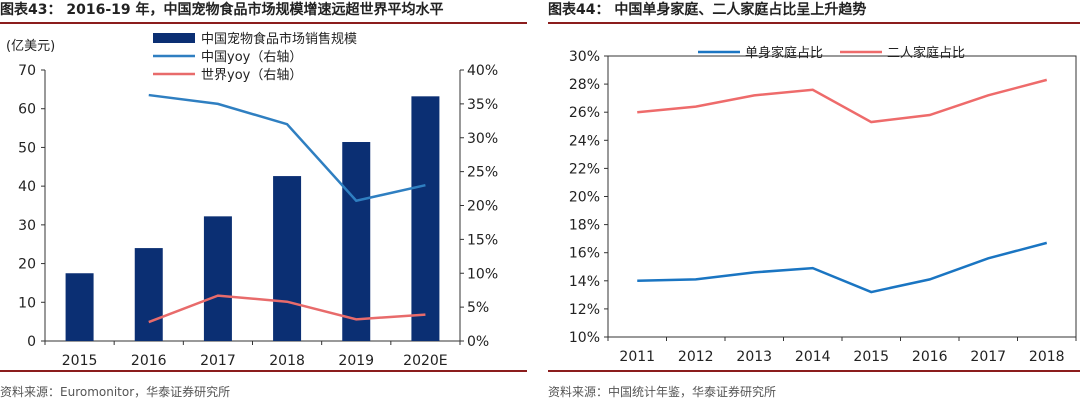  Describe the element at coordinates (707, 10) in the screenshot. I see `chart-title: 图表44： 中国单身家庭、二人家庭占比呈上升趋势` at that location.